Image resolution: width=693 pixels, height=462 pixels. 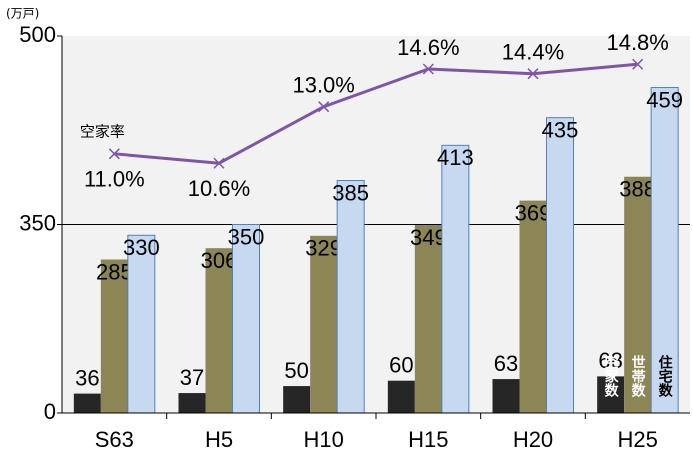 What do you see at coordinates (219, 439) in the screenshot?
I see `x-tick-label: H5` at bounding box center [219, 439].